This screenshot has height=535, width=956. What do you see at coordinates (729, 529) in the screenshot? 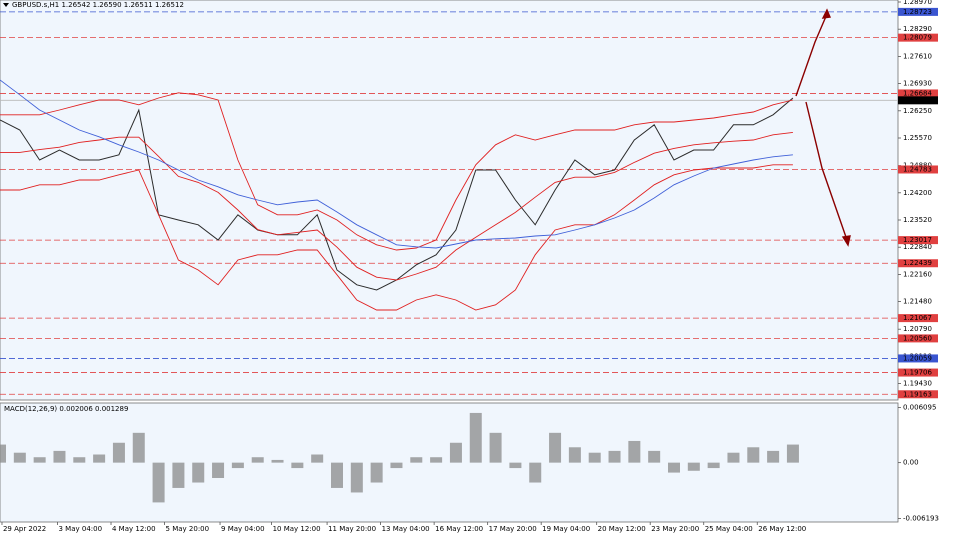
I see `x-tick-label: 25 May 04:00` at bounding box center [729, 529].